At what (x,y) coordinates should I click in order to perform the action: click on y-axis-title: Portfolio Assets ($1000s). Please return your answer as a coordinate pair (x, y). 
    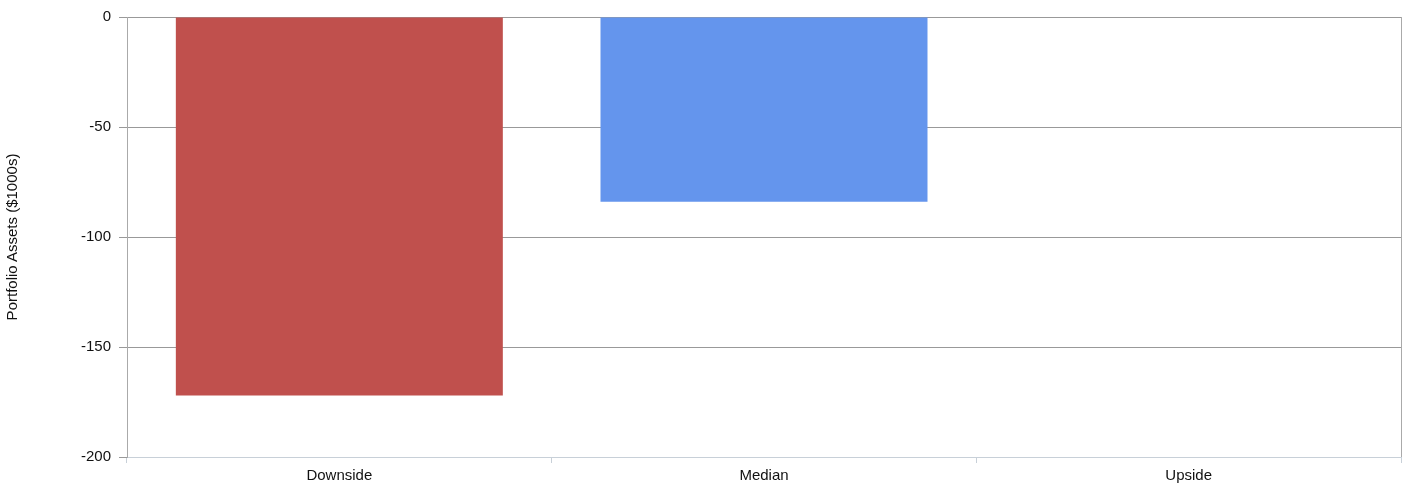
    Looking at the image, I should click on (12, 237).